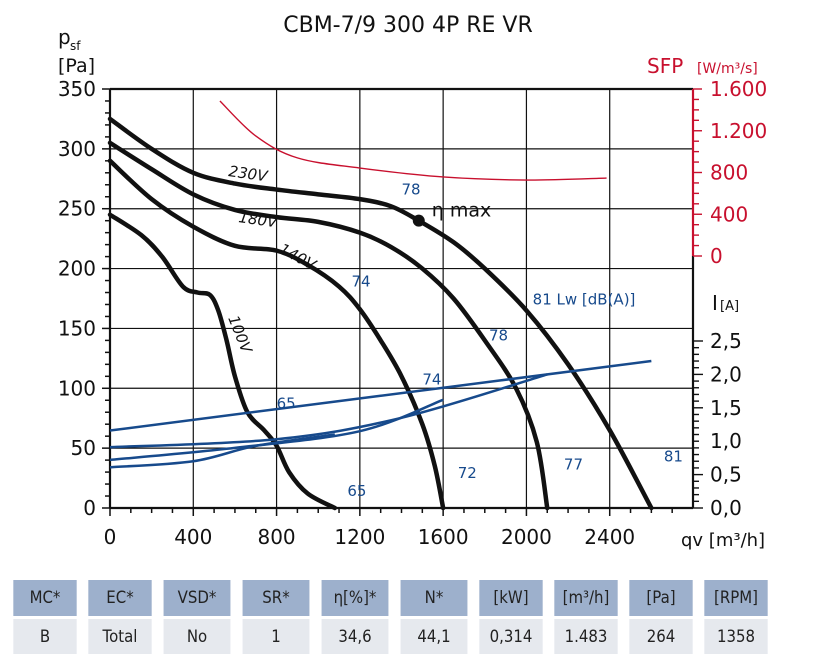 Image resolution: width=816 pixels, height=660 pixels. I want to click on table-value-cell: No, so click(197, 636).